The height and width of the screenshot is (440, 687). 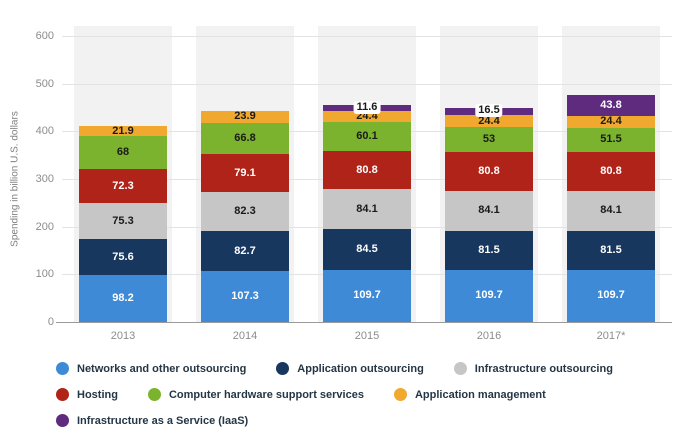 What do you see at coordinates (44, 226) in the screenshot?
I see `y-axis-tick-label: 200` at bounding box center [44, 226].